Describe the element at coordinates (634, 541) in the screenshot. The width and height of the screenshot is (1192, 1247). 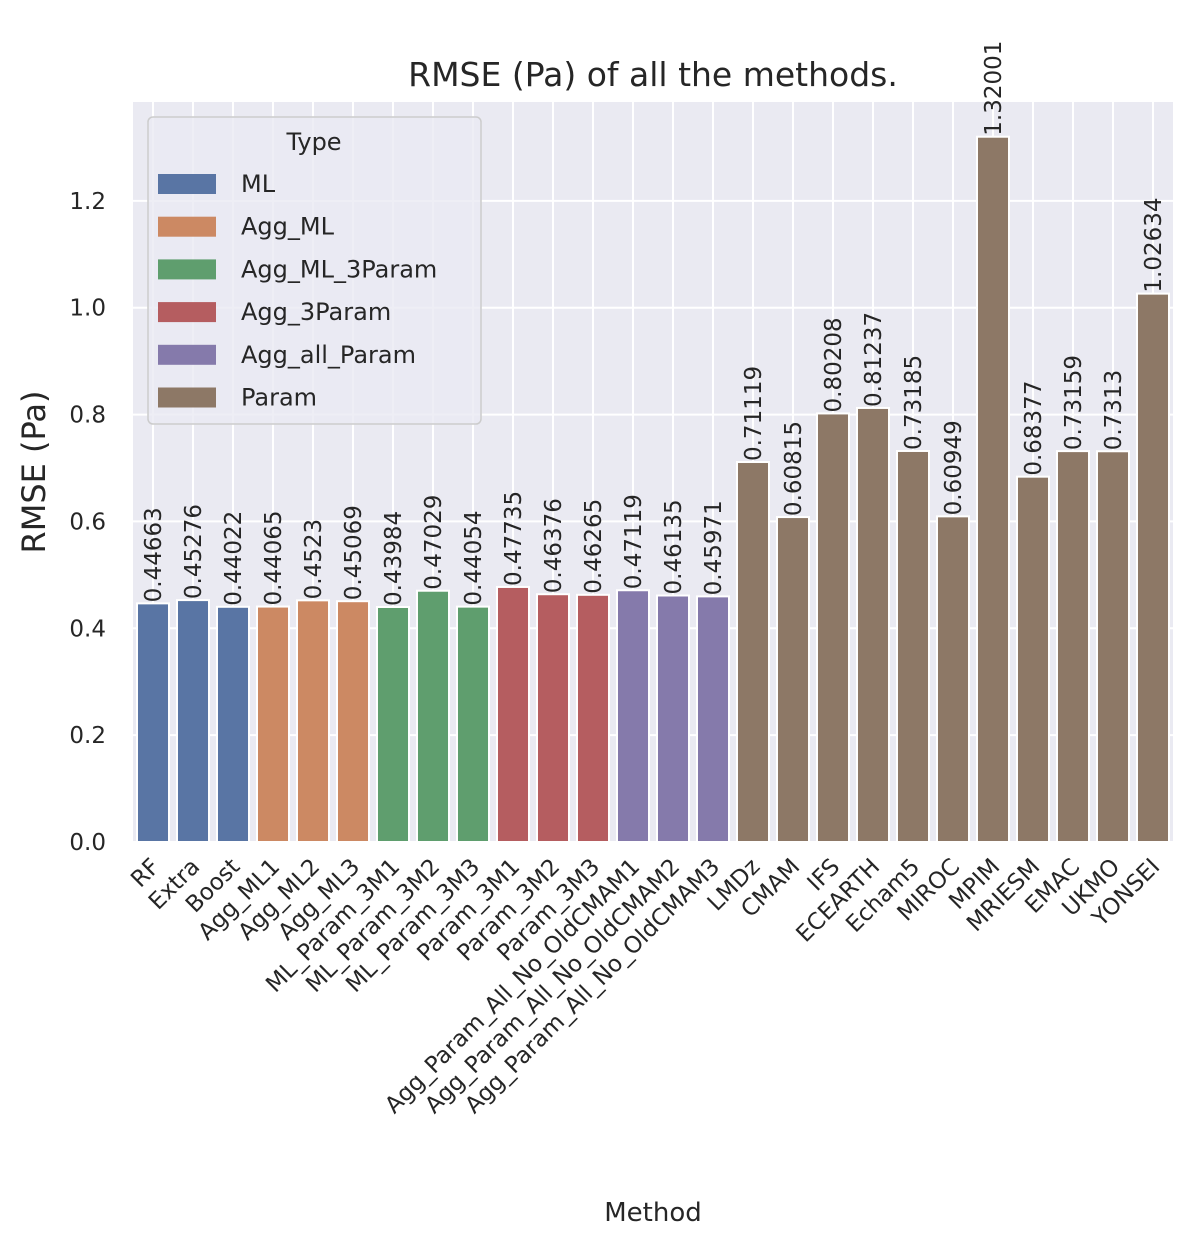
I see `bar-value-label: 0.47119` at that location.